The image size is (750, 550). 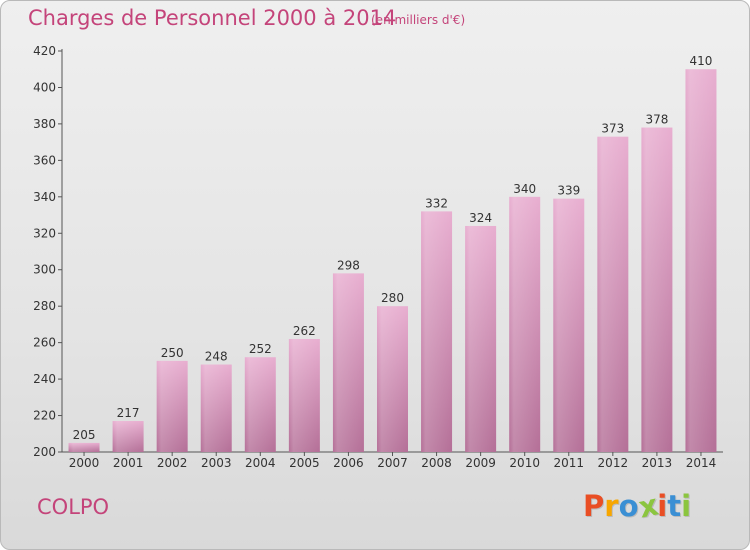 What do you see at coordinates (172, 406) in the screenshot?
I see `bar-shine-2002` at bounding box center [172, 406].